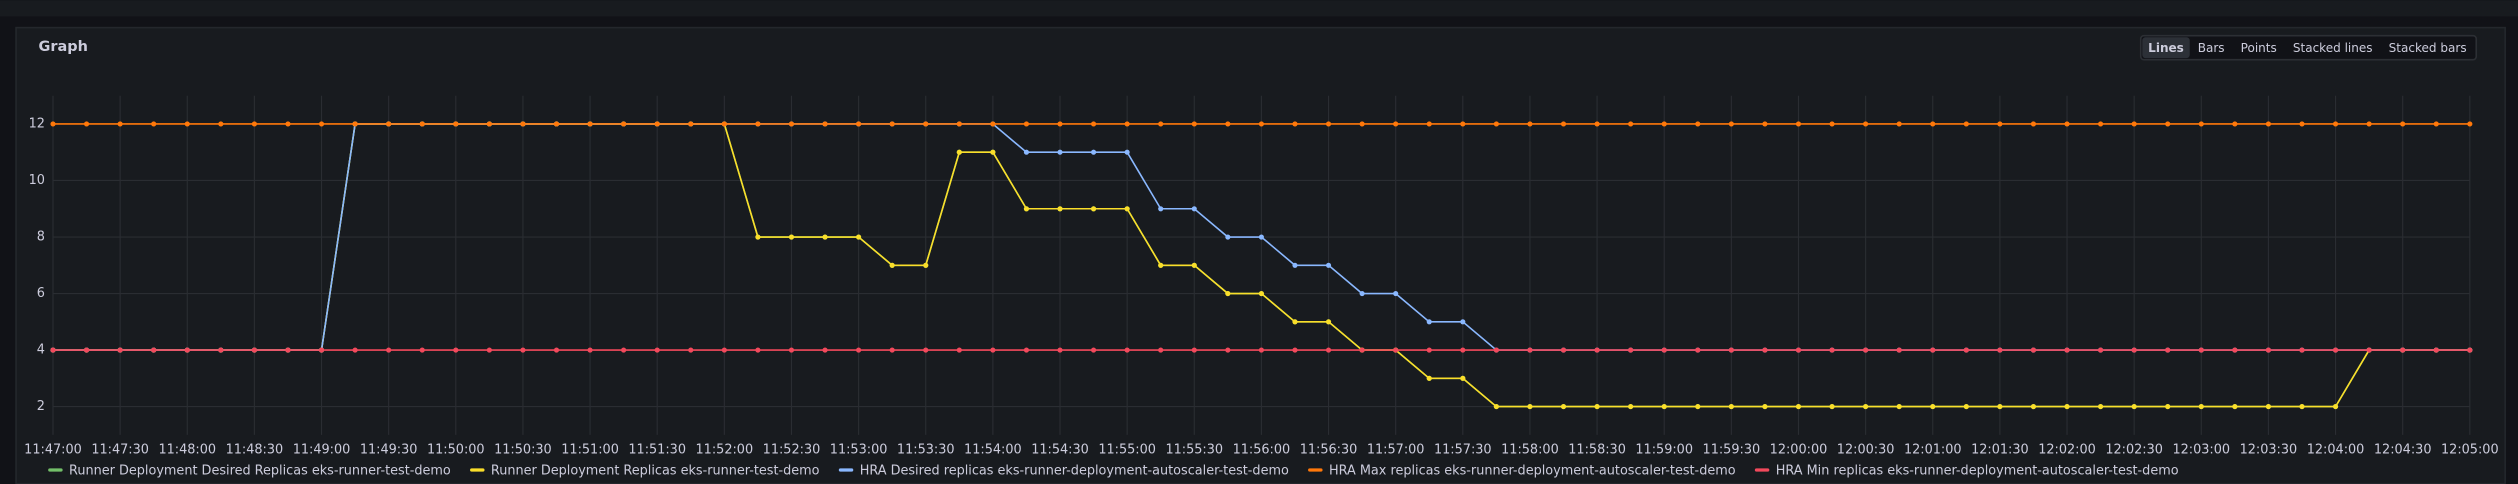  Describe the element at coordinates (2428, 48) in the screenshot. I see `view-button-label: Stacked bars` at that location.